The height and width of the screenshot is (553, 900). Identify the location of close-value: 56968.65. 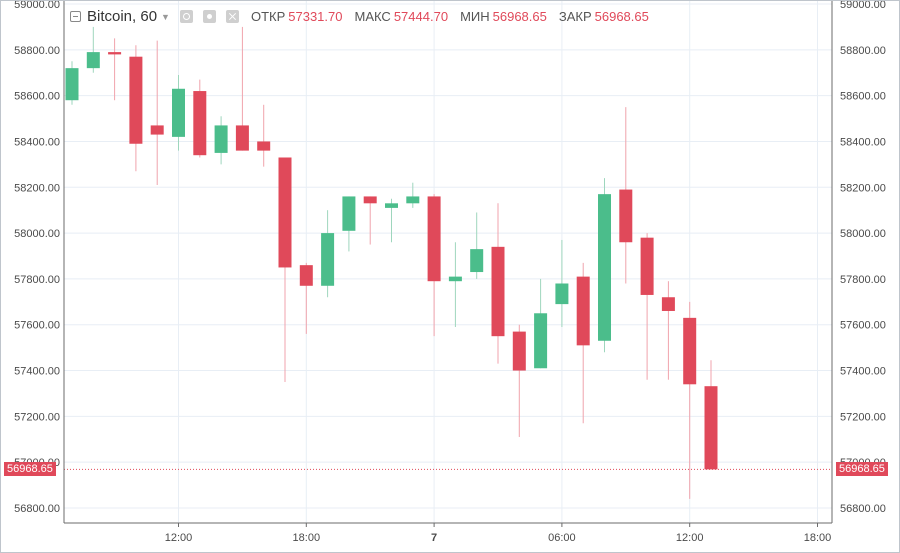
(621, 16).